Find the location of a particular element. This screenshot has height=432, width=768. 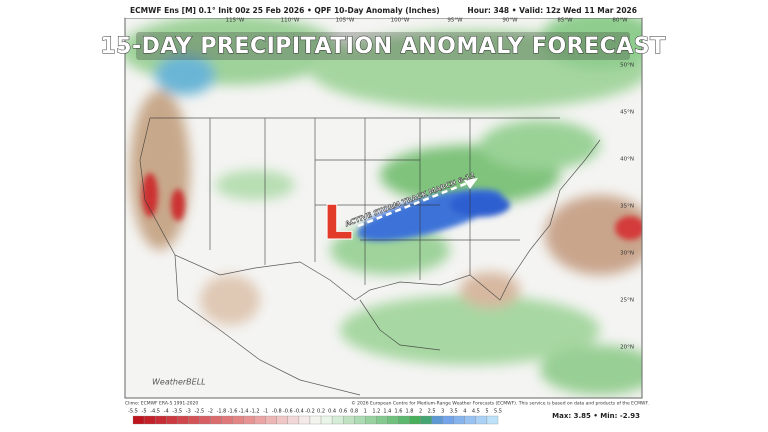

watermark: WeatherBELL is located at coordinates (179, 382).